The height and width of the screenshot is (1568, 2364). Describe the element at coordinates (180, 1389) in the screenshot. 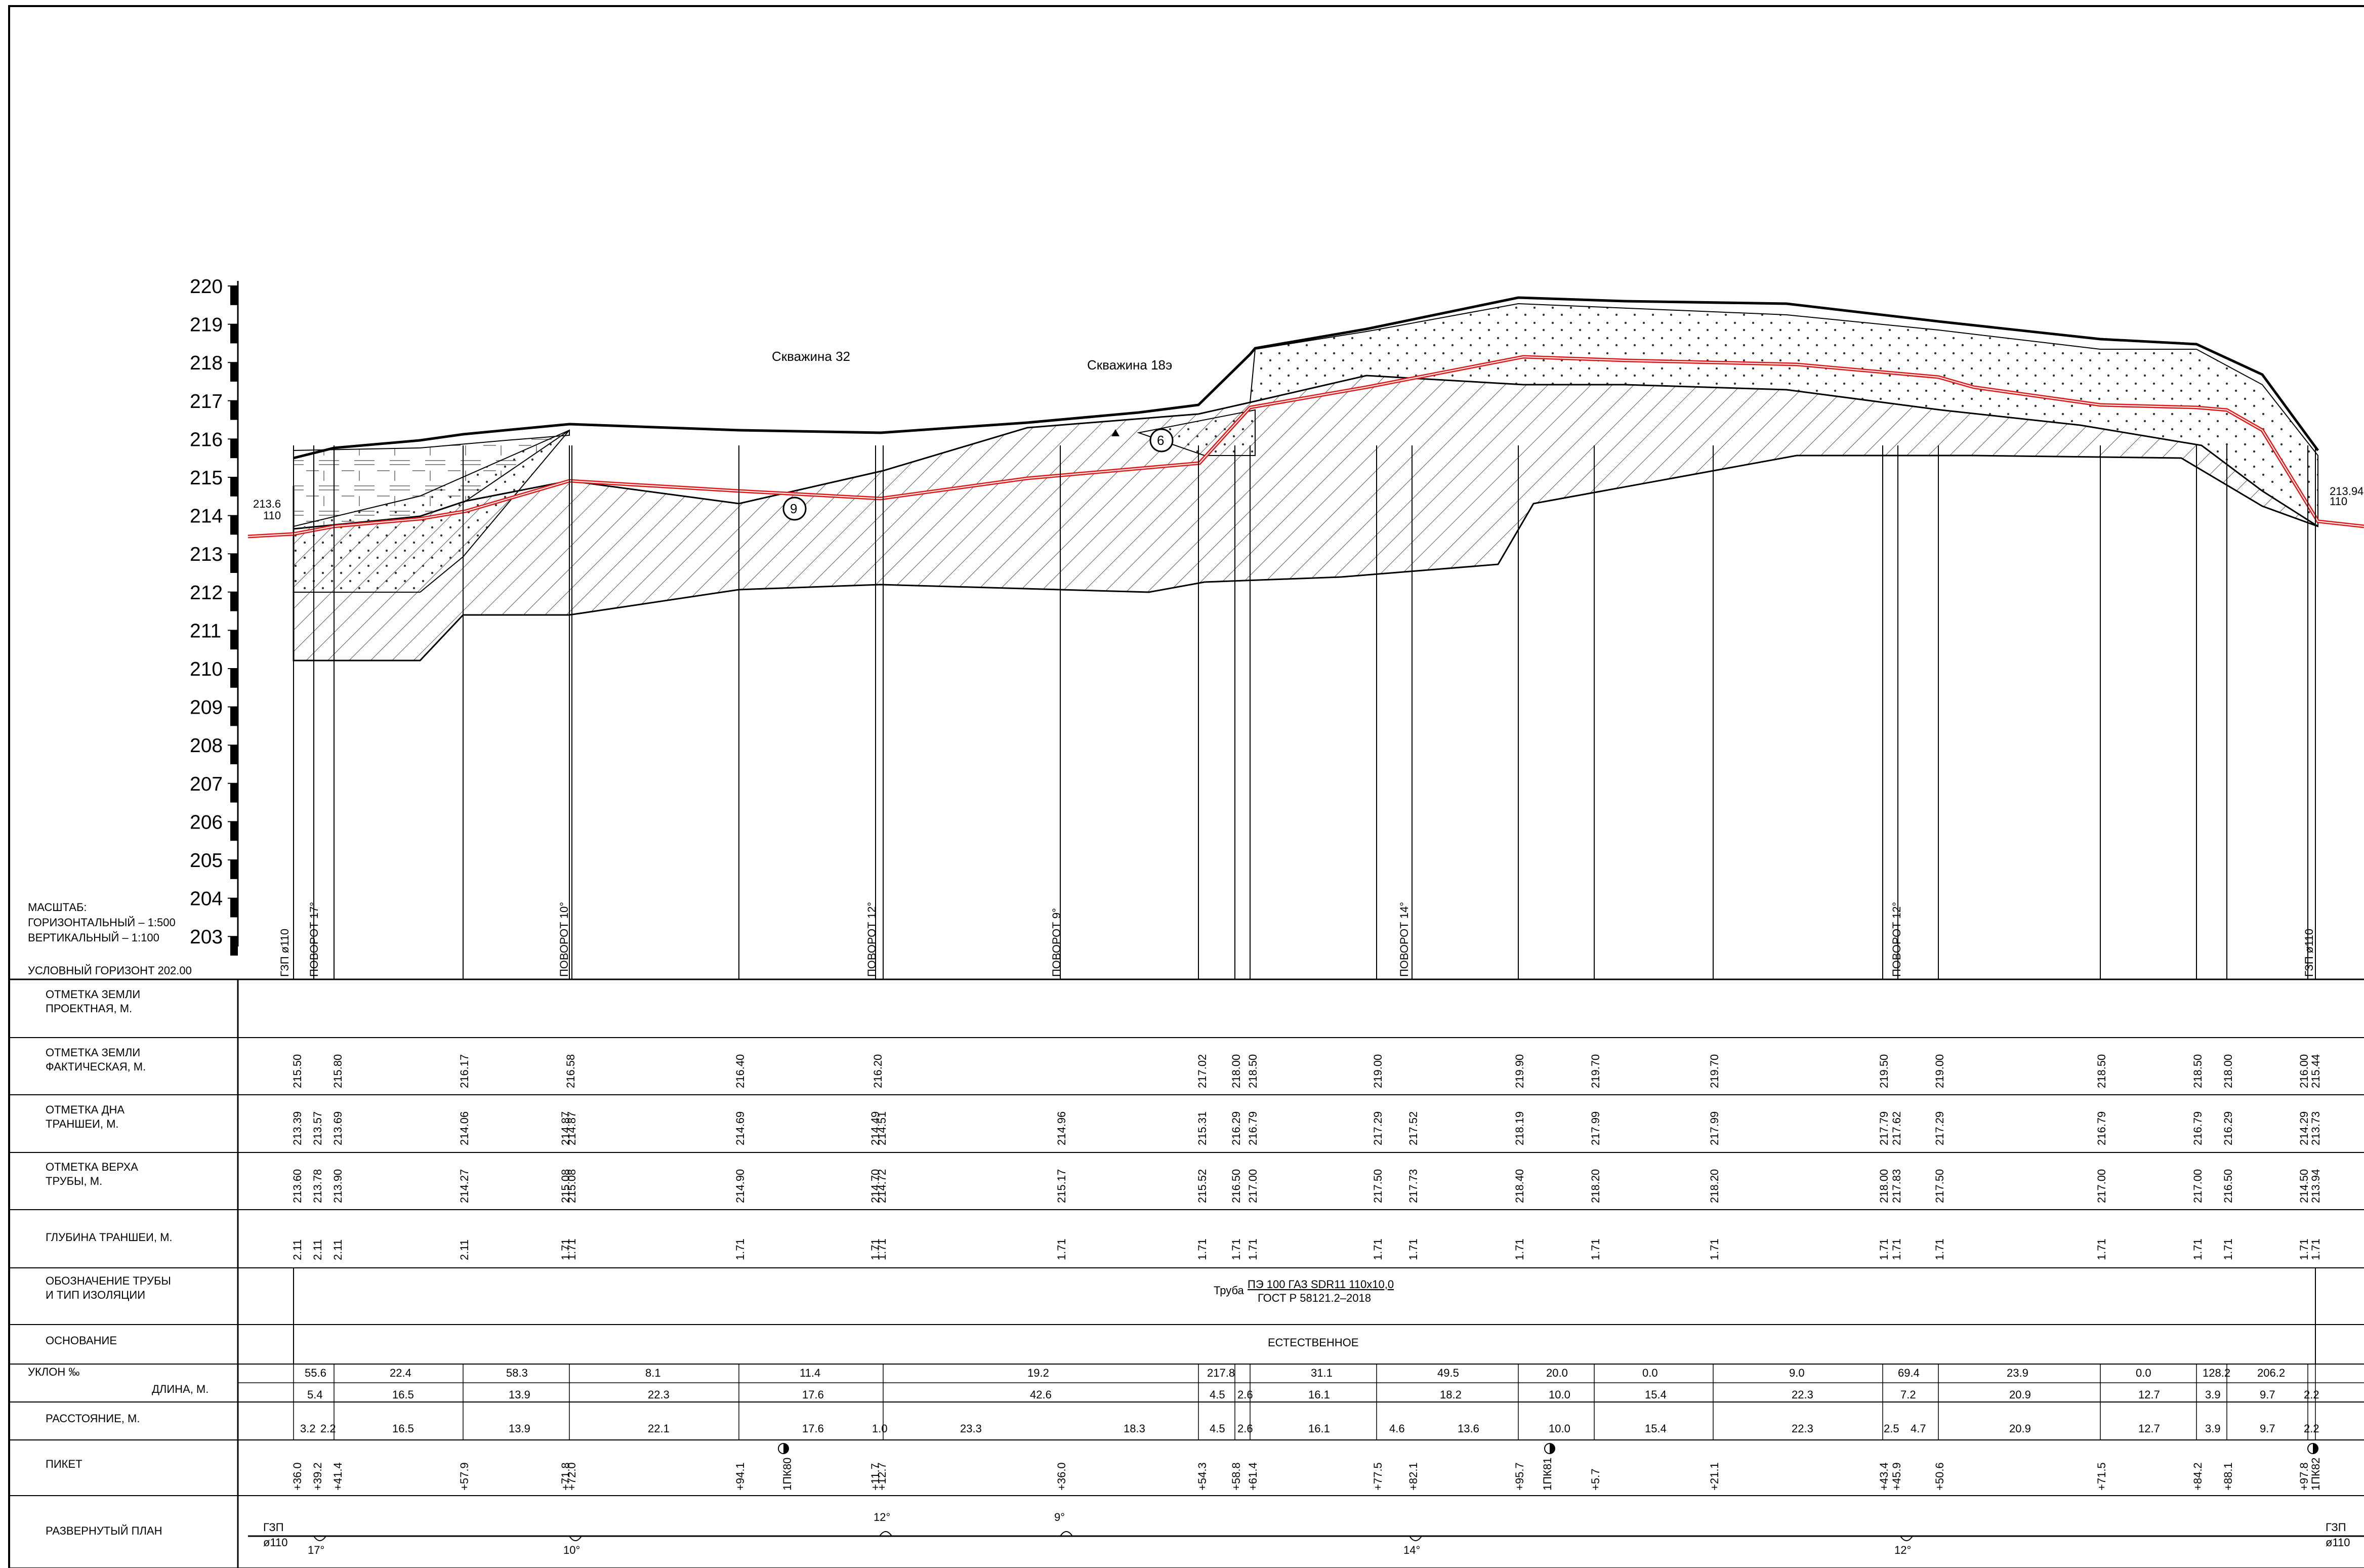

I see `row-header-label: ДЛИНА, М.` at that location.